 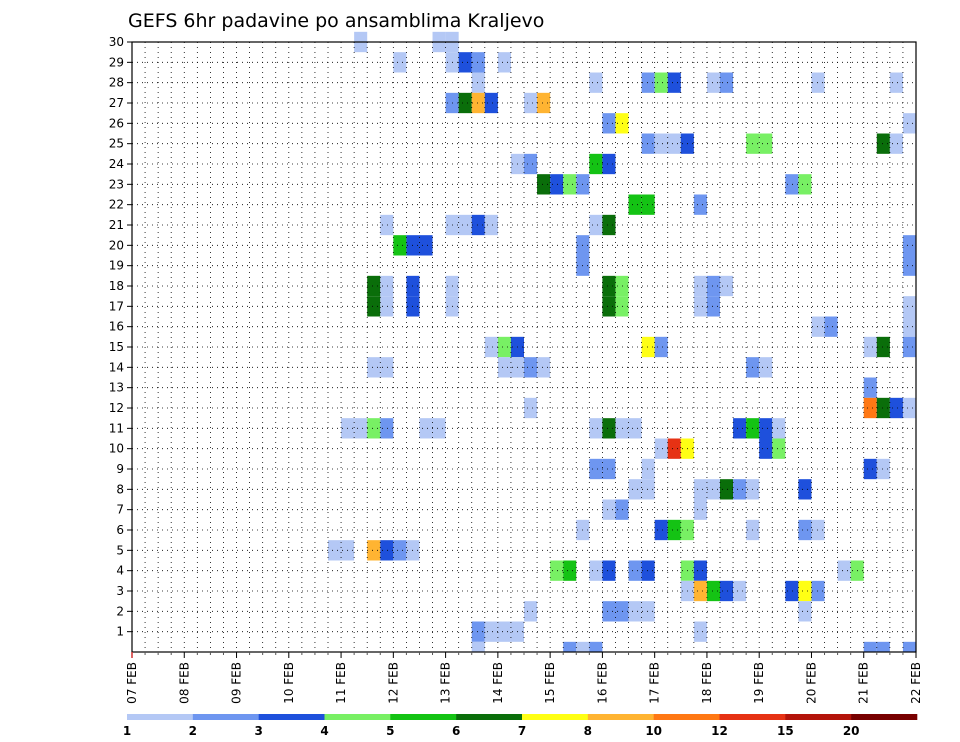 What do you see at coordinates (707, 683) in the screenshot?
I see `x-tick-label-11: 18 FEB` at bounding box center [707, 683].